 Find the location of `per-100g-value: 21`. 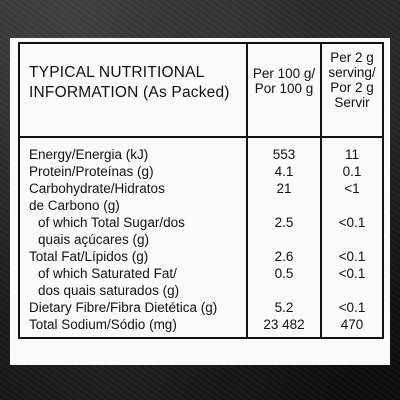

per-100g-value: 21 is located at coordinates (283, 197).